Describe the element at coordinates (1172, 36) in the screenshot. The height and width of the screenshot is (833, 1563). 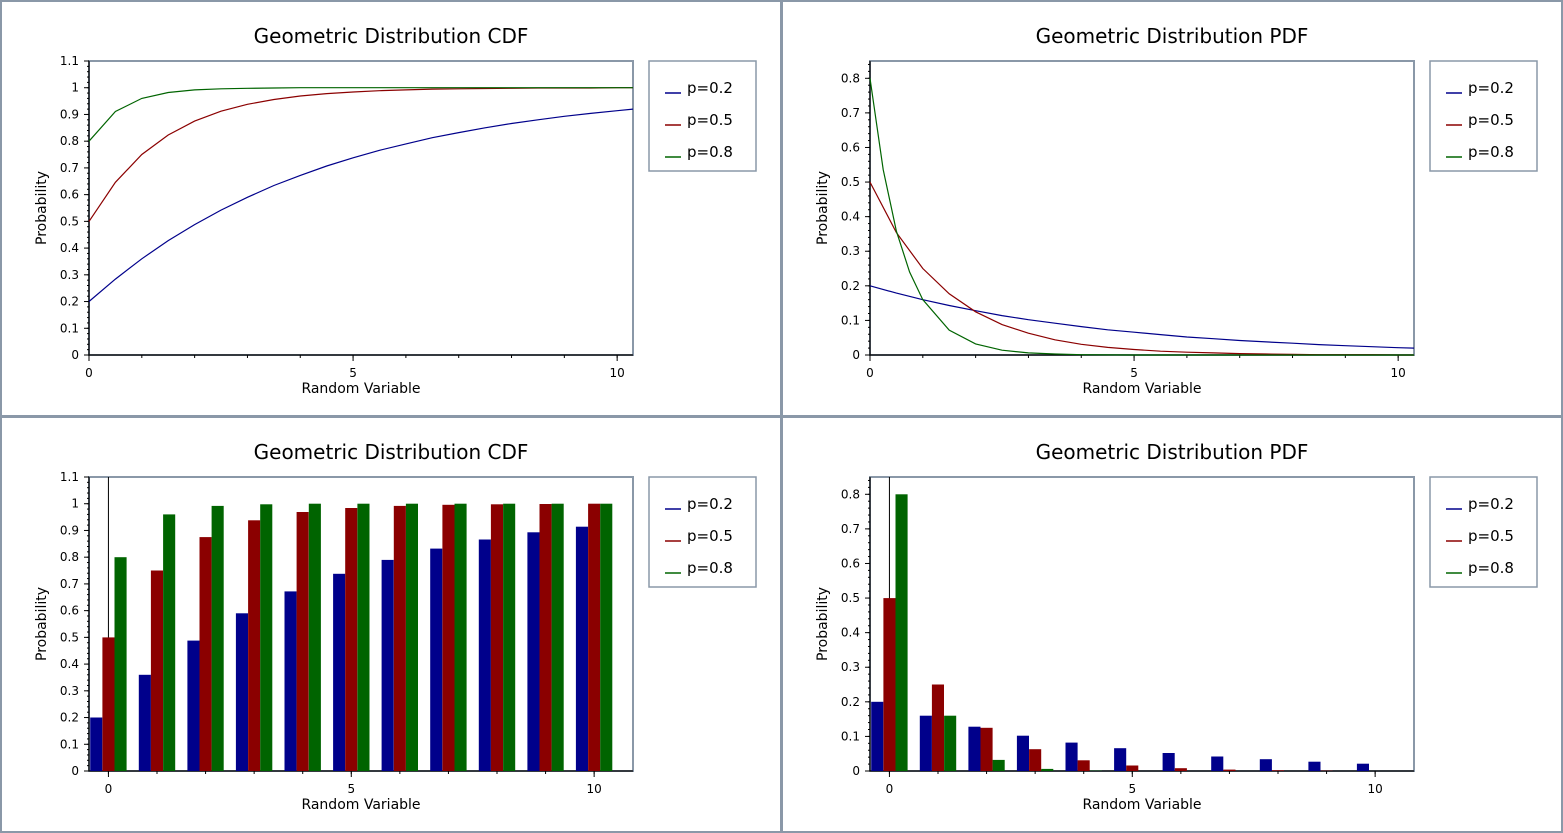
I see `chart-title: Geometric Distribution PDF` at that location.